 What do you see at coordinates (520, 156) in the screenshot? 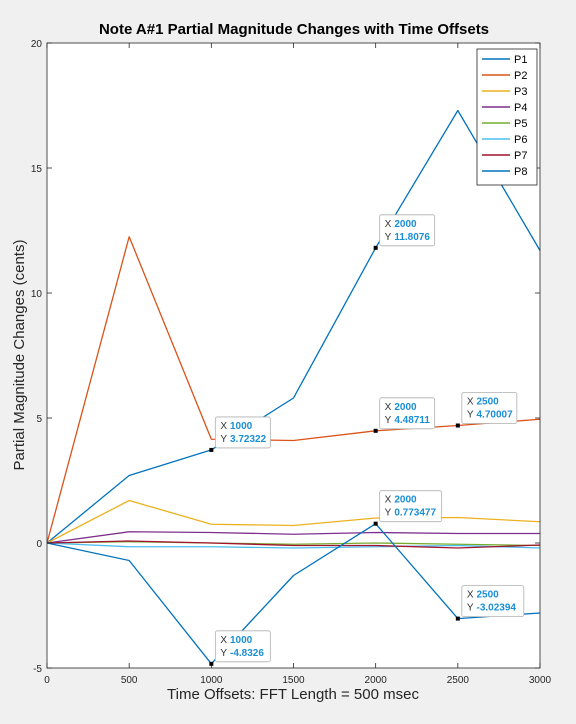
I see `legend-label-p7: P7` at bounding box center [520, 156].